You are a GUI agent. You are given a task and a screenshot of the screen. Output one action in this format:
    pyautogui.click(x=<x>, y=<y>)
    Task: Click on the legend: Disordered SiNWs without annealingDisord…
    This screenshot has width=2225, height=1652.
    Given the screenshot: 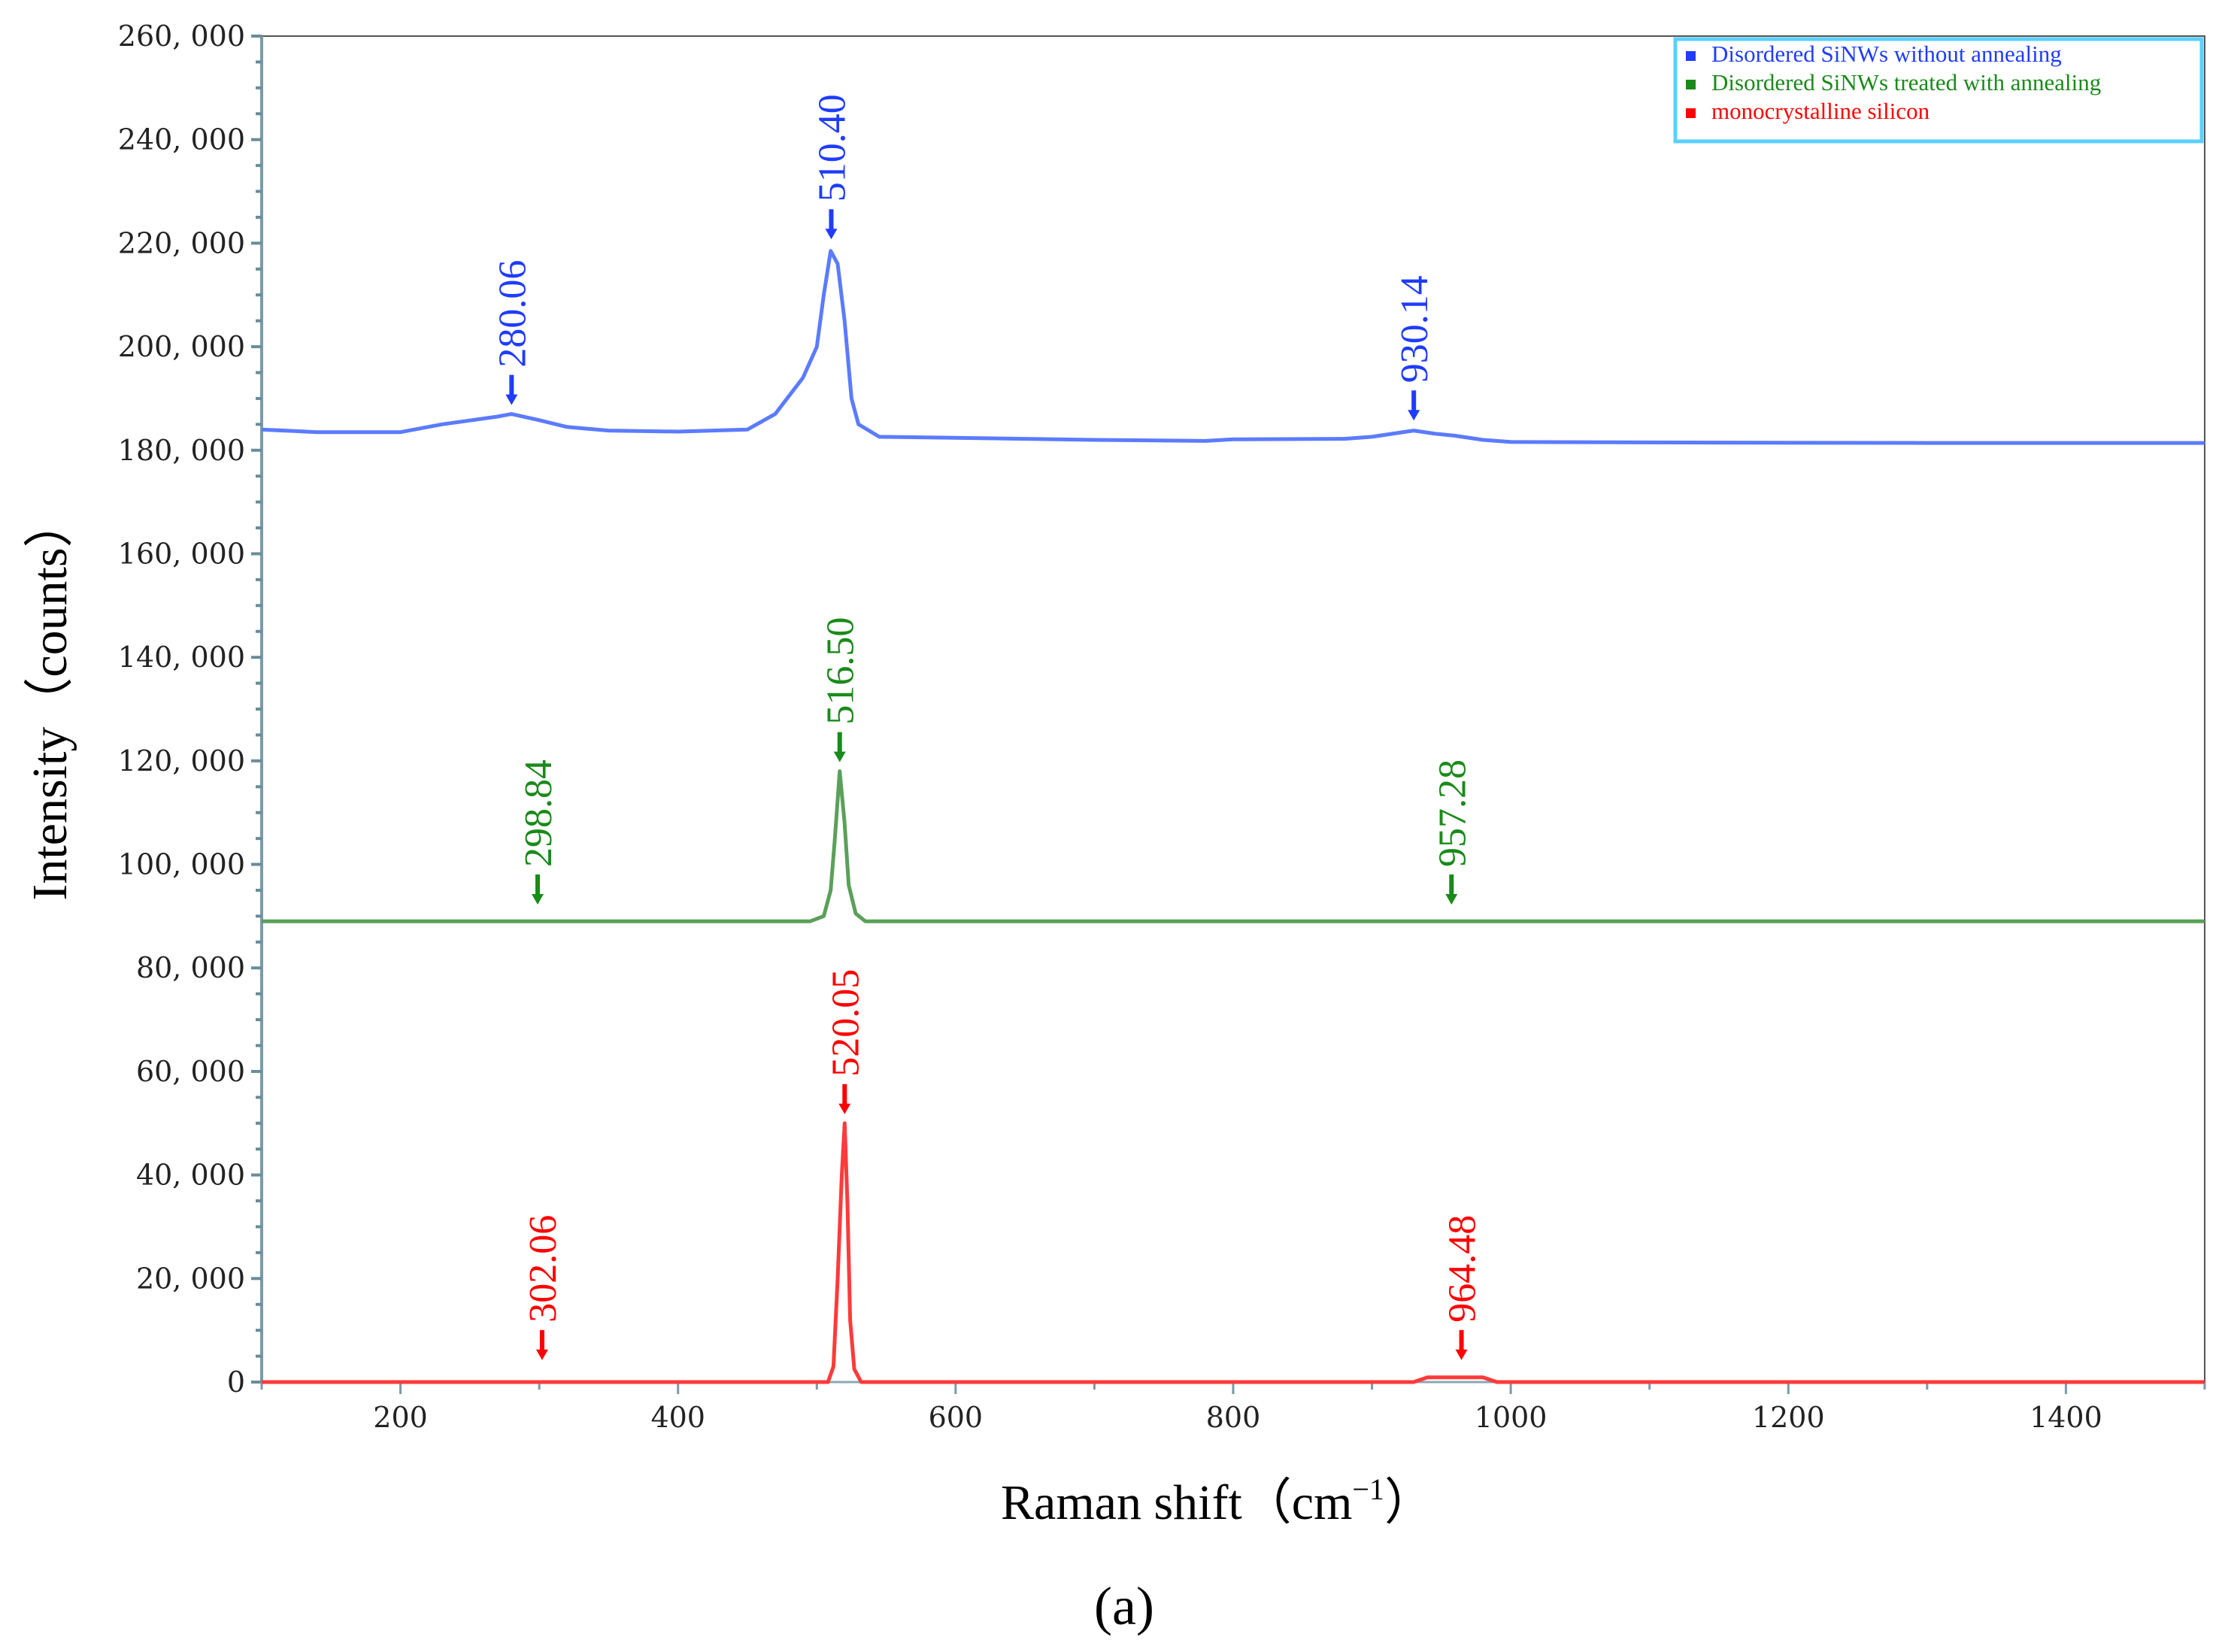 What is the action you would take?
    pyautogui.click(x=1938, y=90)
    